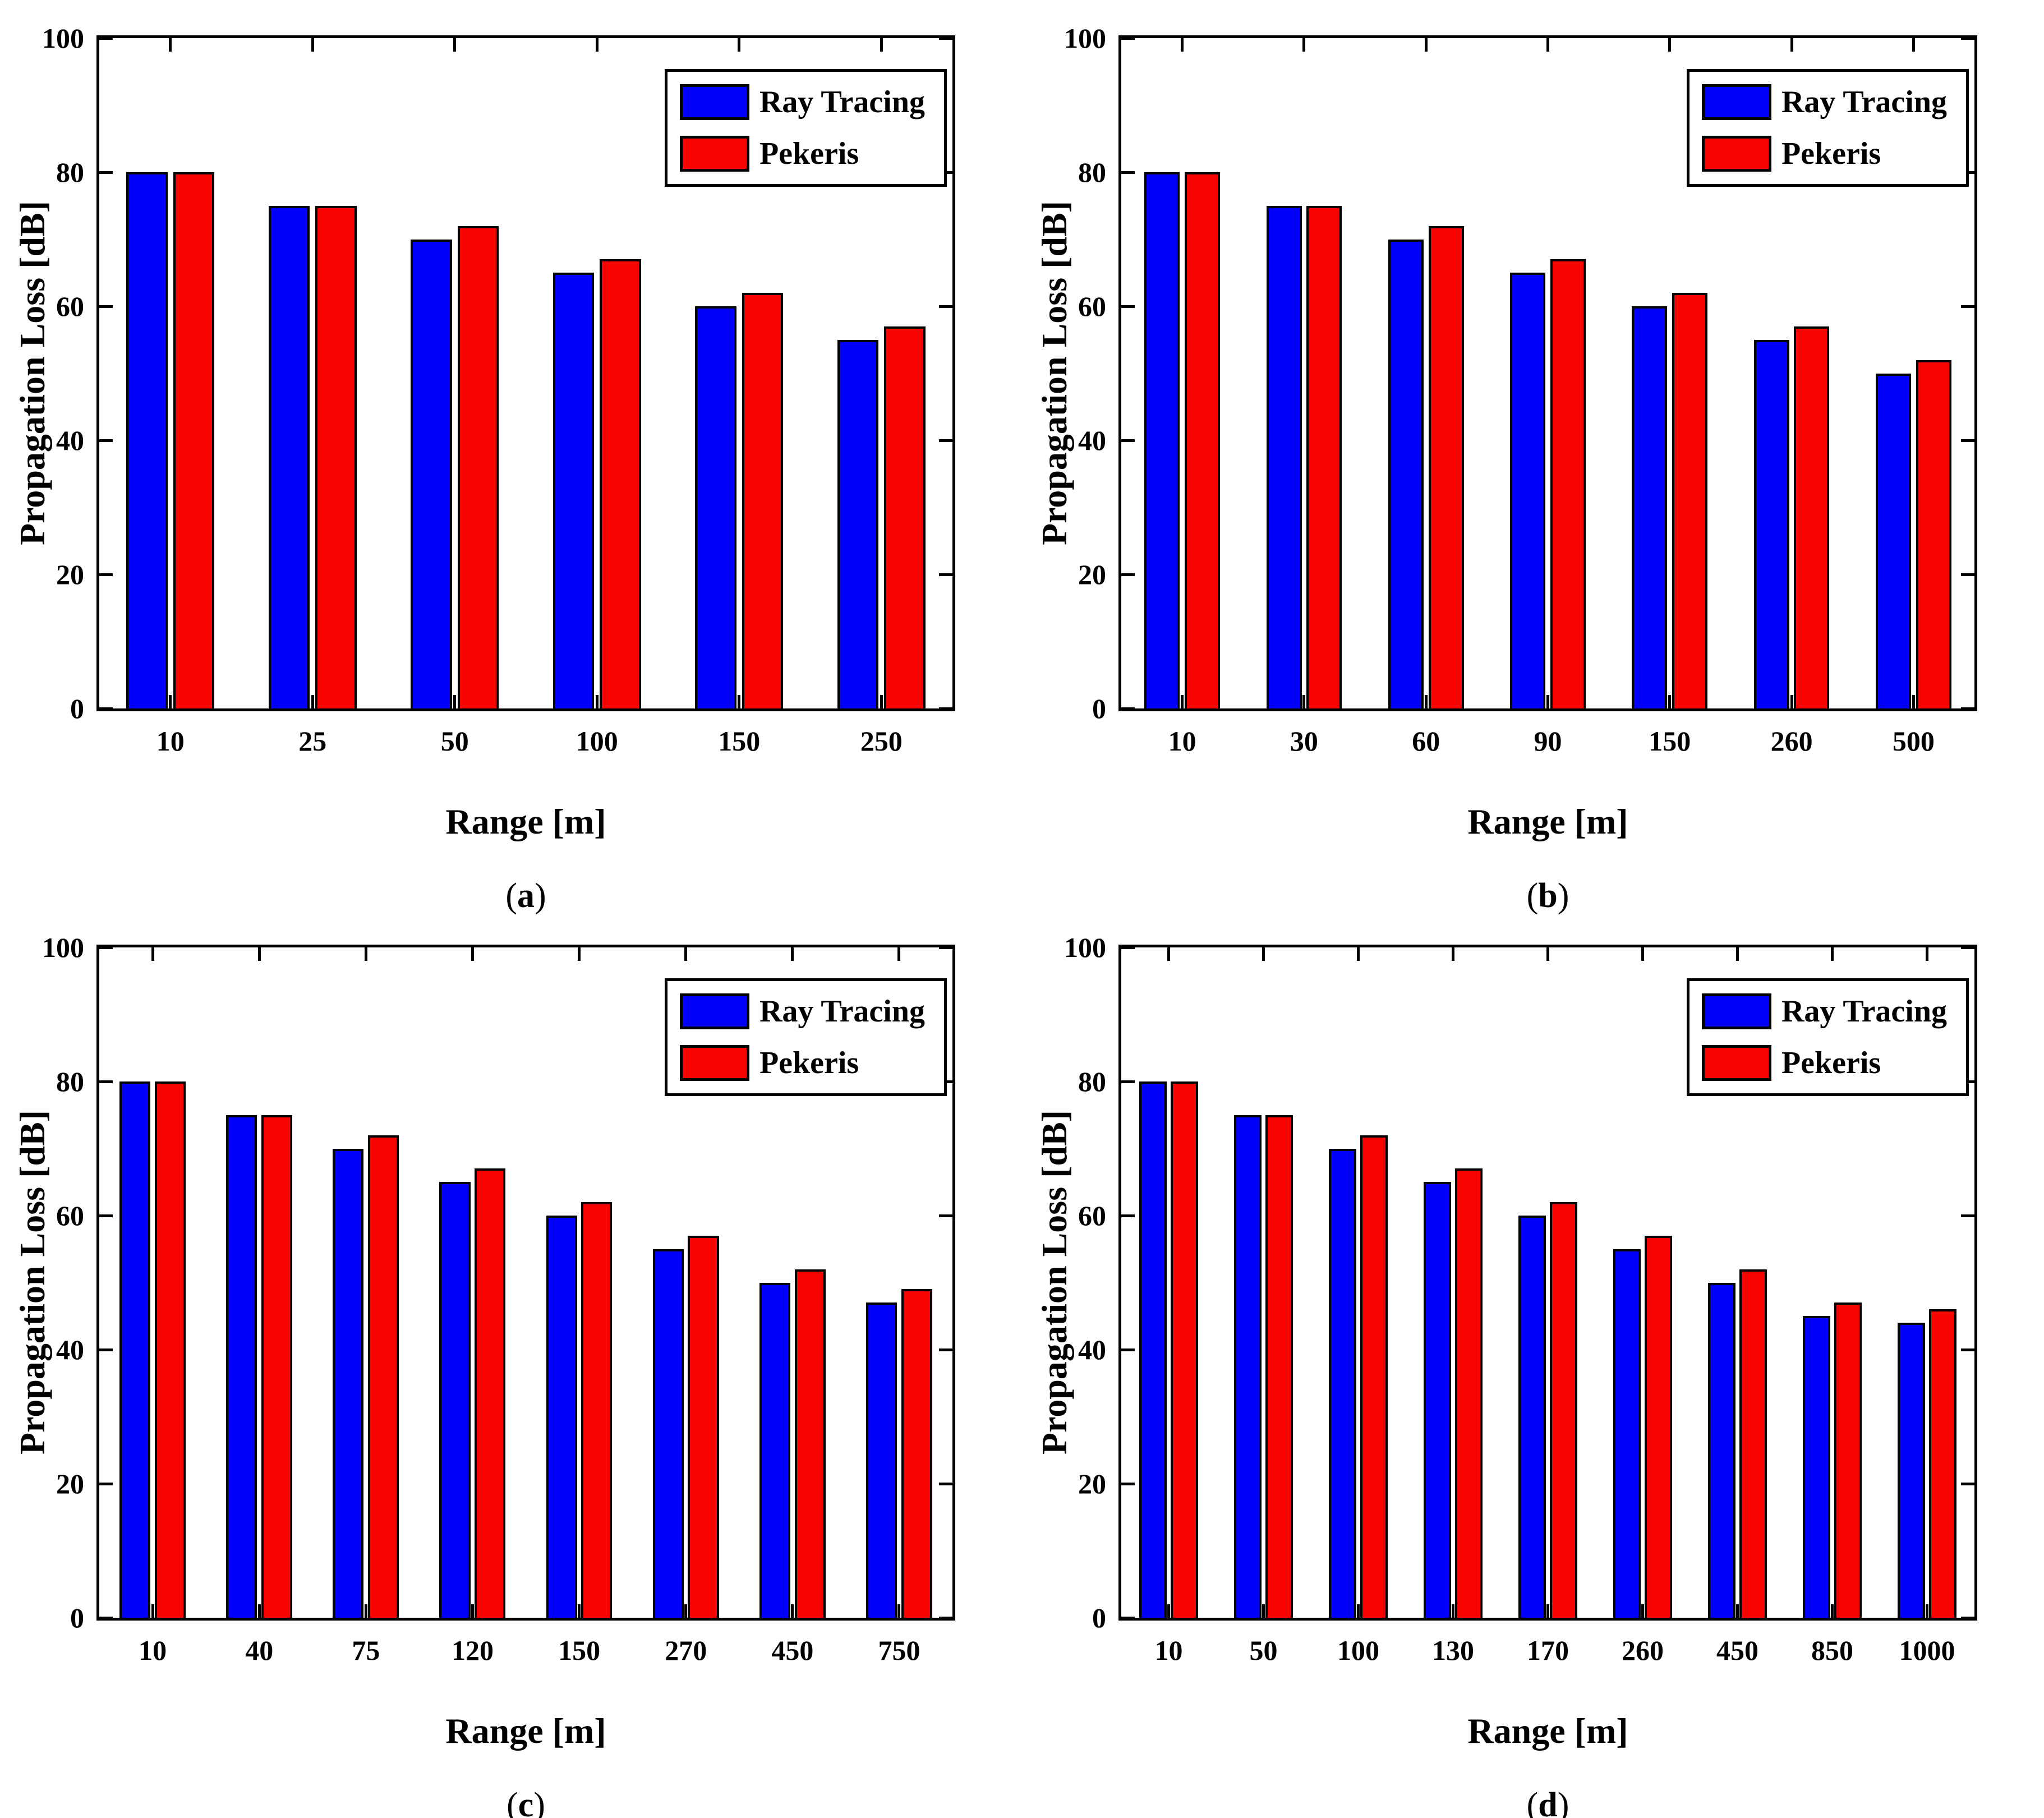  Describe the element at coordinates (526, 896) in the screenshot. I see `panel-label: (a)` at that location.